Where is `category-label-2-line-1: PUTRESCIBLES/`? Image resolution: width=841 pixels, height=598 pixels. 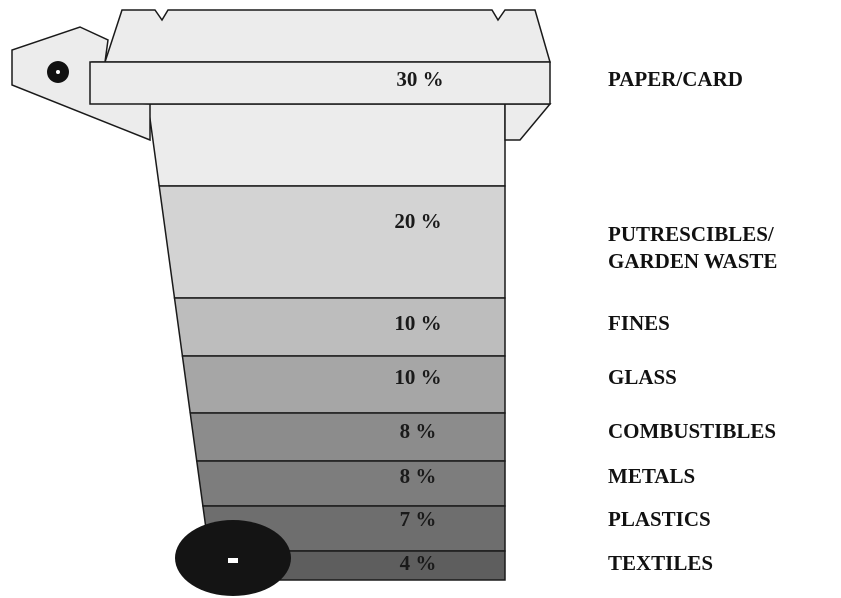 category-label-2-line-1: PUTRESCIBLES/ is located at coordinates (691, 234).